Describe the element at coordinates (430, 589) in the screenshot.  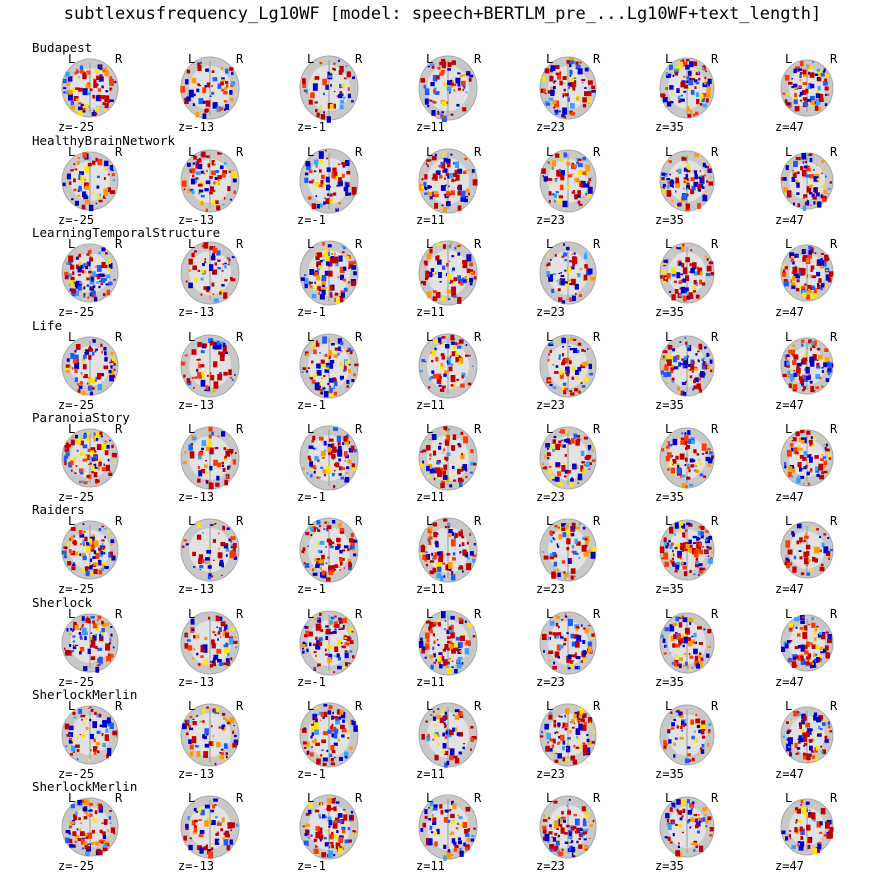
I see `slice-z-label: z=11` at that location.